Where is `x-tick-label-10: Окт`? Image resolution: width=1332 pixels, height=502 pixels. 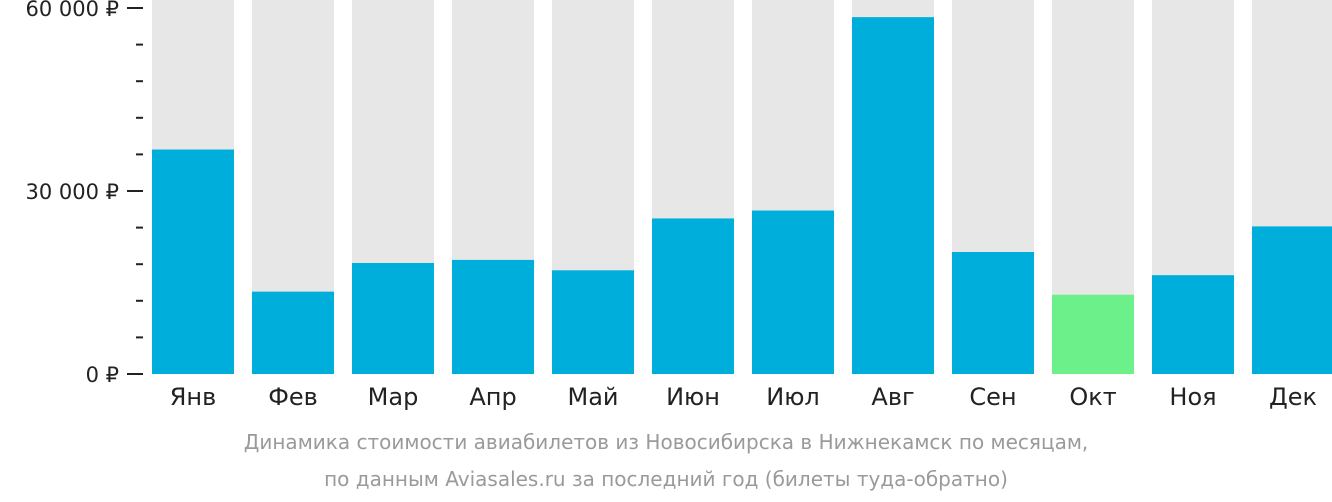 x-tick-label-10: Окт is located at coordinates (1092, 397).